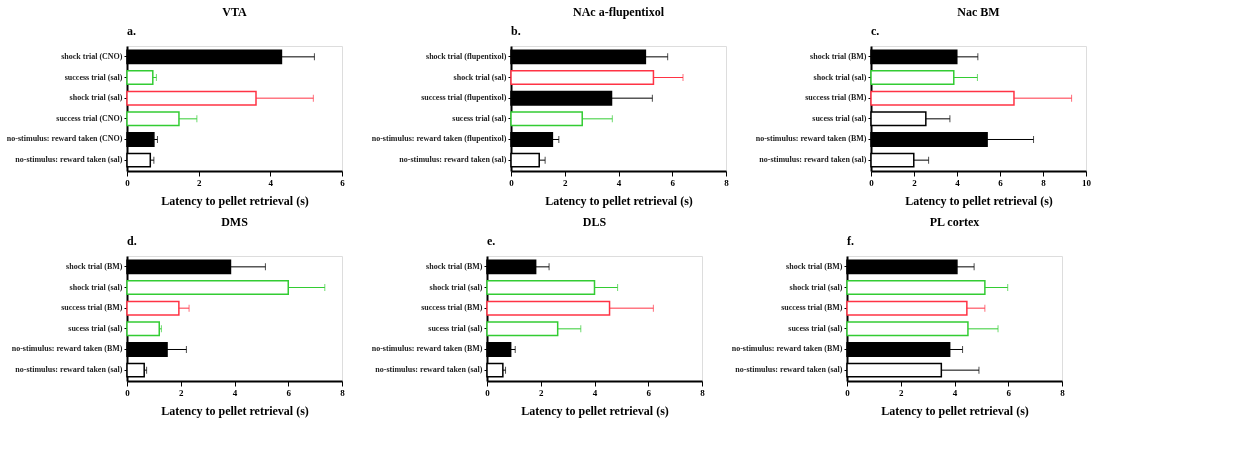 The width and height of the screenshot is (1245, 463). I want to click on text: b., so click(516, 31).